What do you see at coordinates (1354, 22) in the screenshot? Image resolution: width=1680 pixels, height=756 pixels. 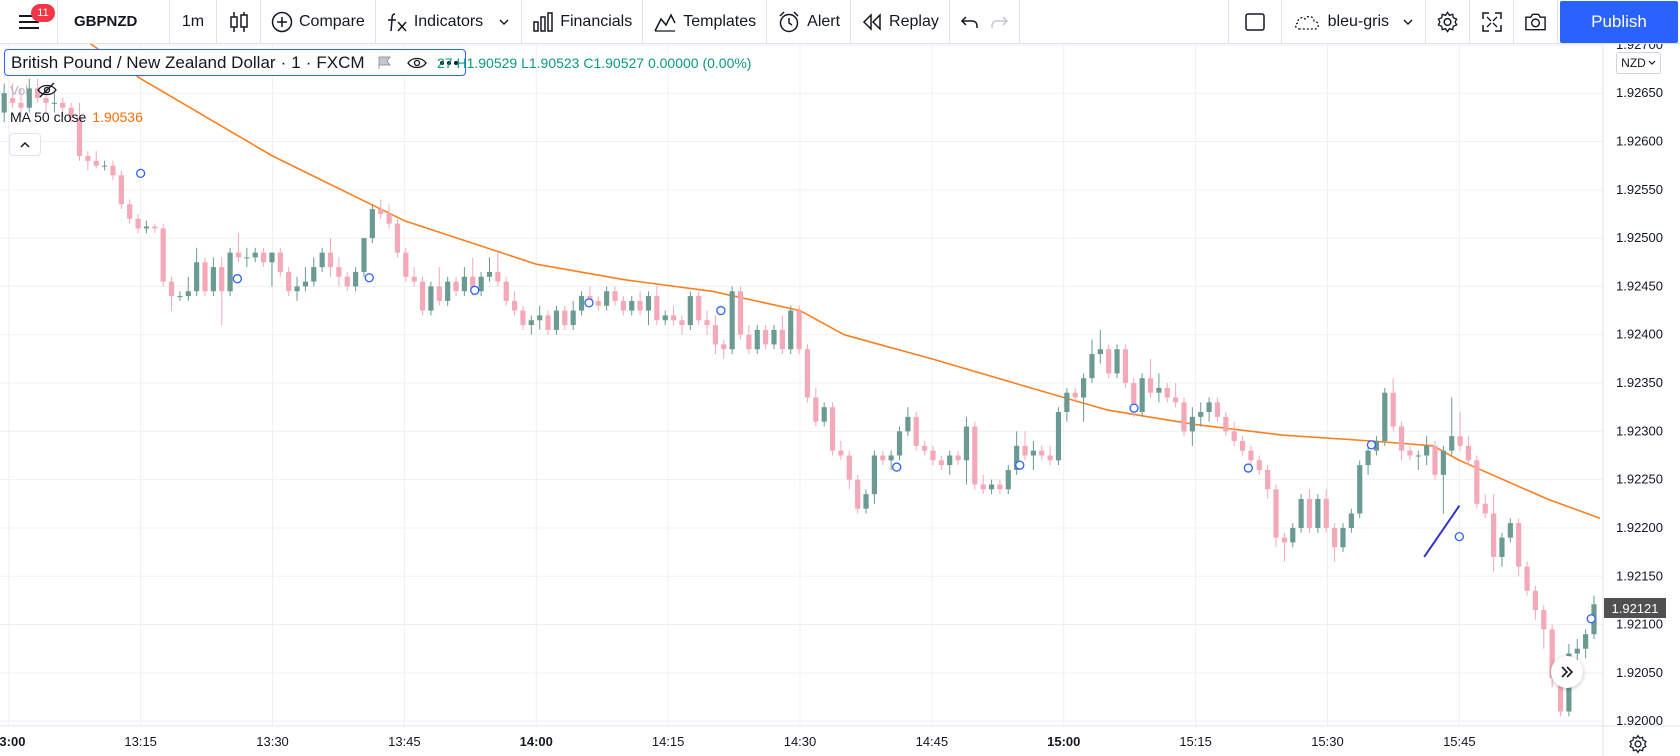 I see `layout-name-button: bleu-gris` at bounding box center [1354, 22].